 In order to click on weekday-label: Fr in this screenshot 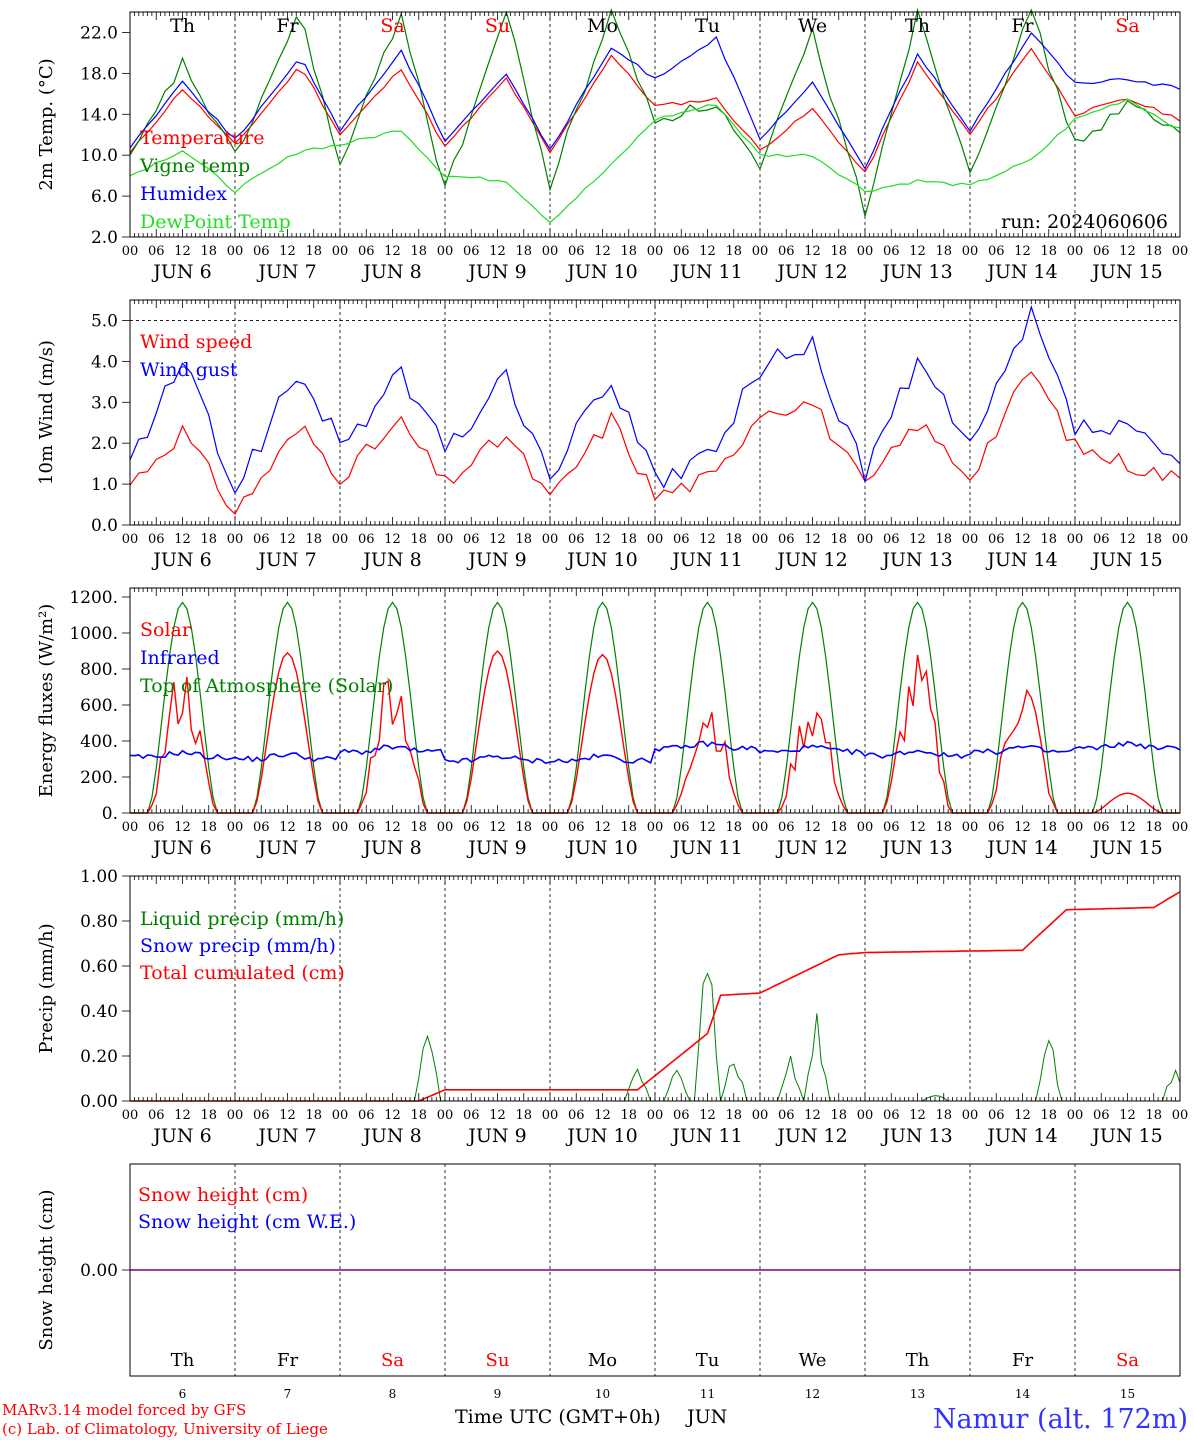, I will do `click(1022, 1360)`.